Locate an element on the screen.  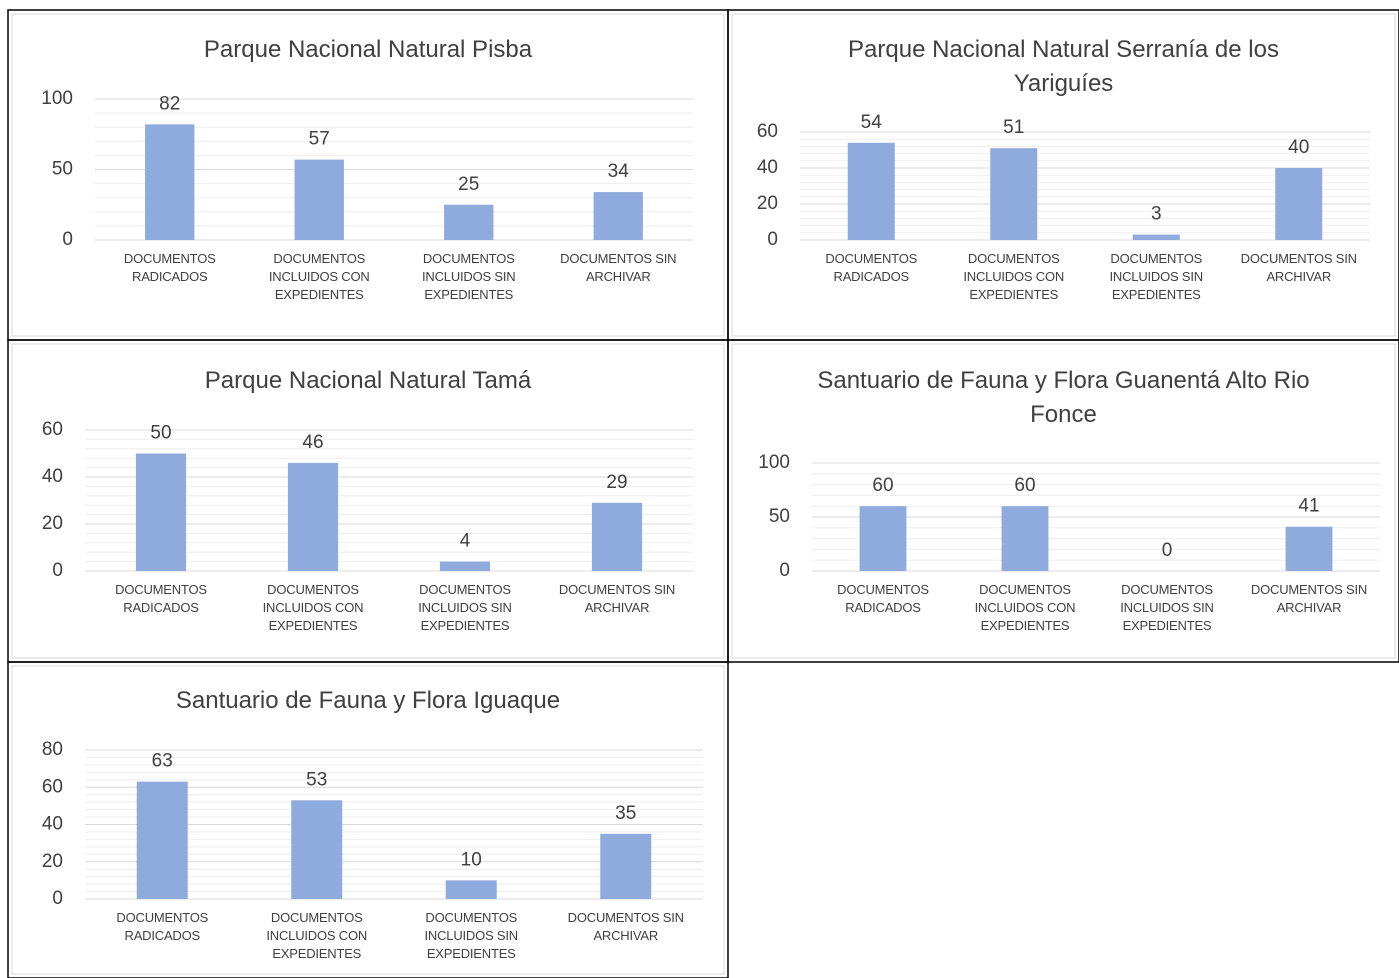
chart-title: Santuario de Fauna y Flora Iguaque is located at coordinates (368, 700).